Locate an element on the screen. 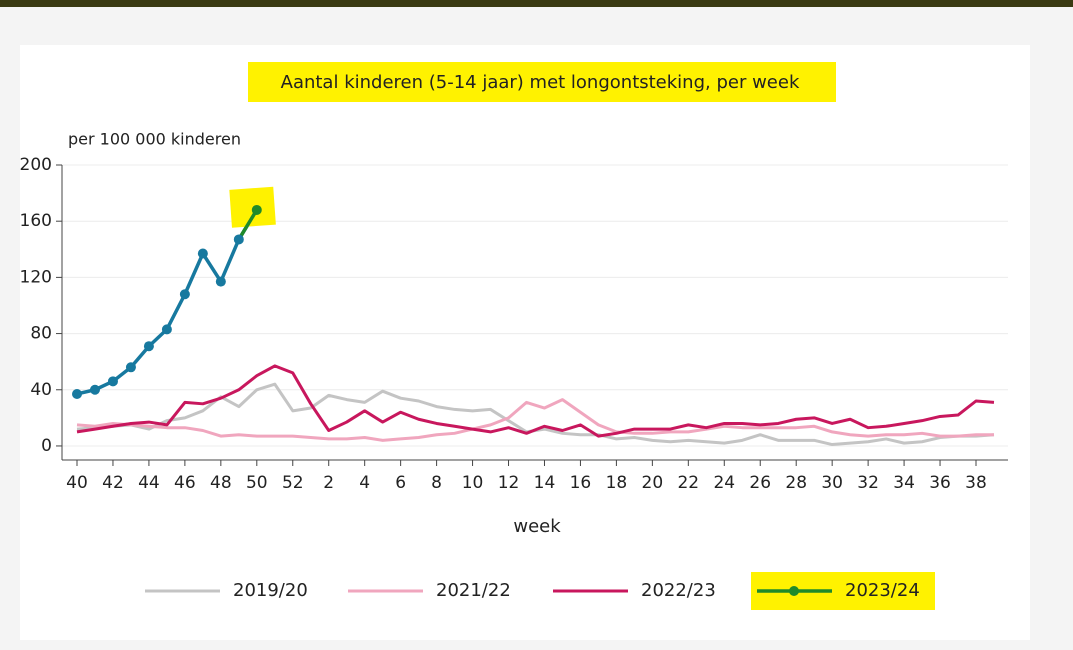 This screenshot has width=1073, height=650. x-tick-label: 24 is located at coordinates (724, 483).